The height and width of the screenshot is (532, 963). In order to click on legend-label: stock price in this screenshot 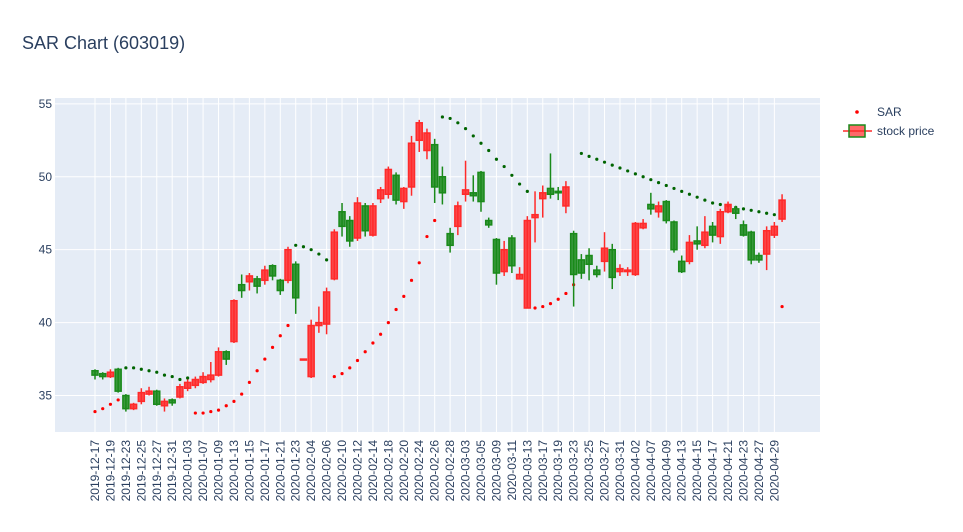, I will do `click(906, 131)`.